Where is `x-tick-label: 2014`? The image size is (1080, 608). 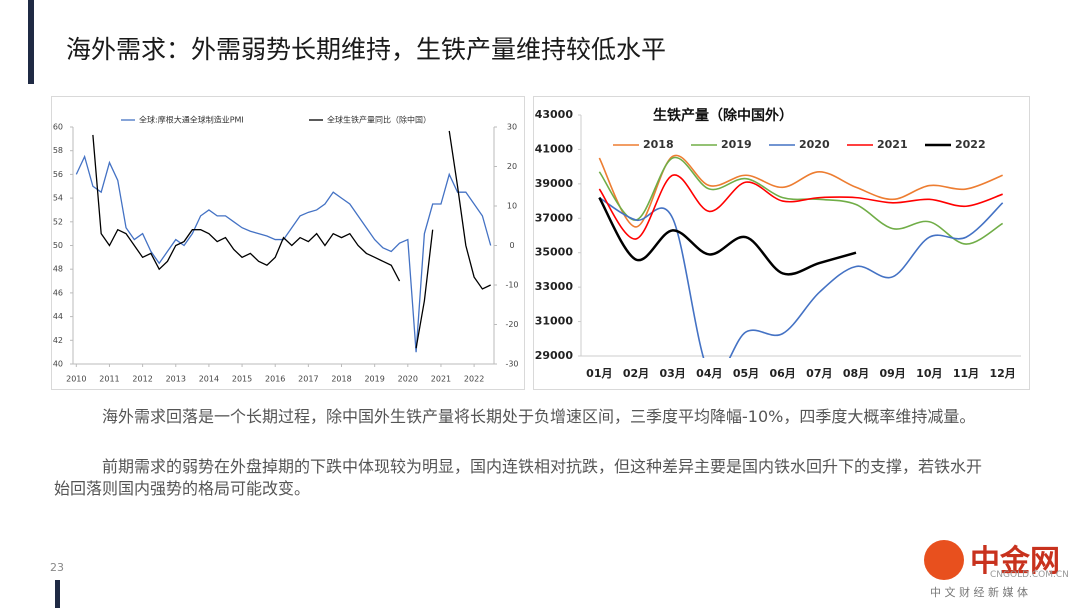
x-tick-label: 2014 is located at coordinates (209, 379).